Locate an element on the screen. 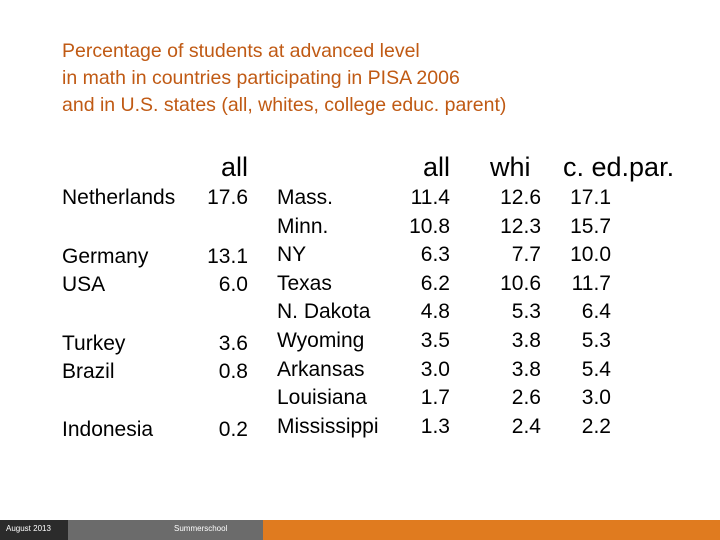 Image resolution: width=720 pixels, height=540 pixels. state-value-all: 6.3 is located at coordinates (435, 255).